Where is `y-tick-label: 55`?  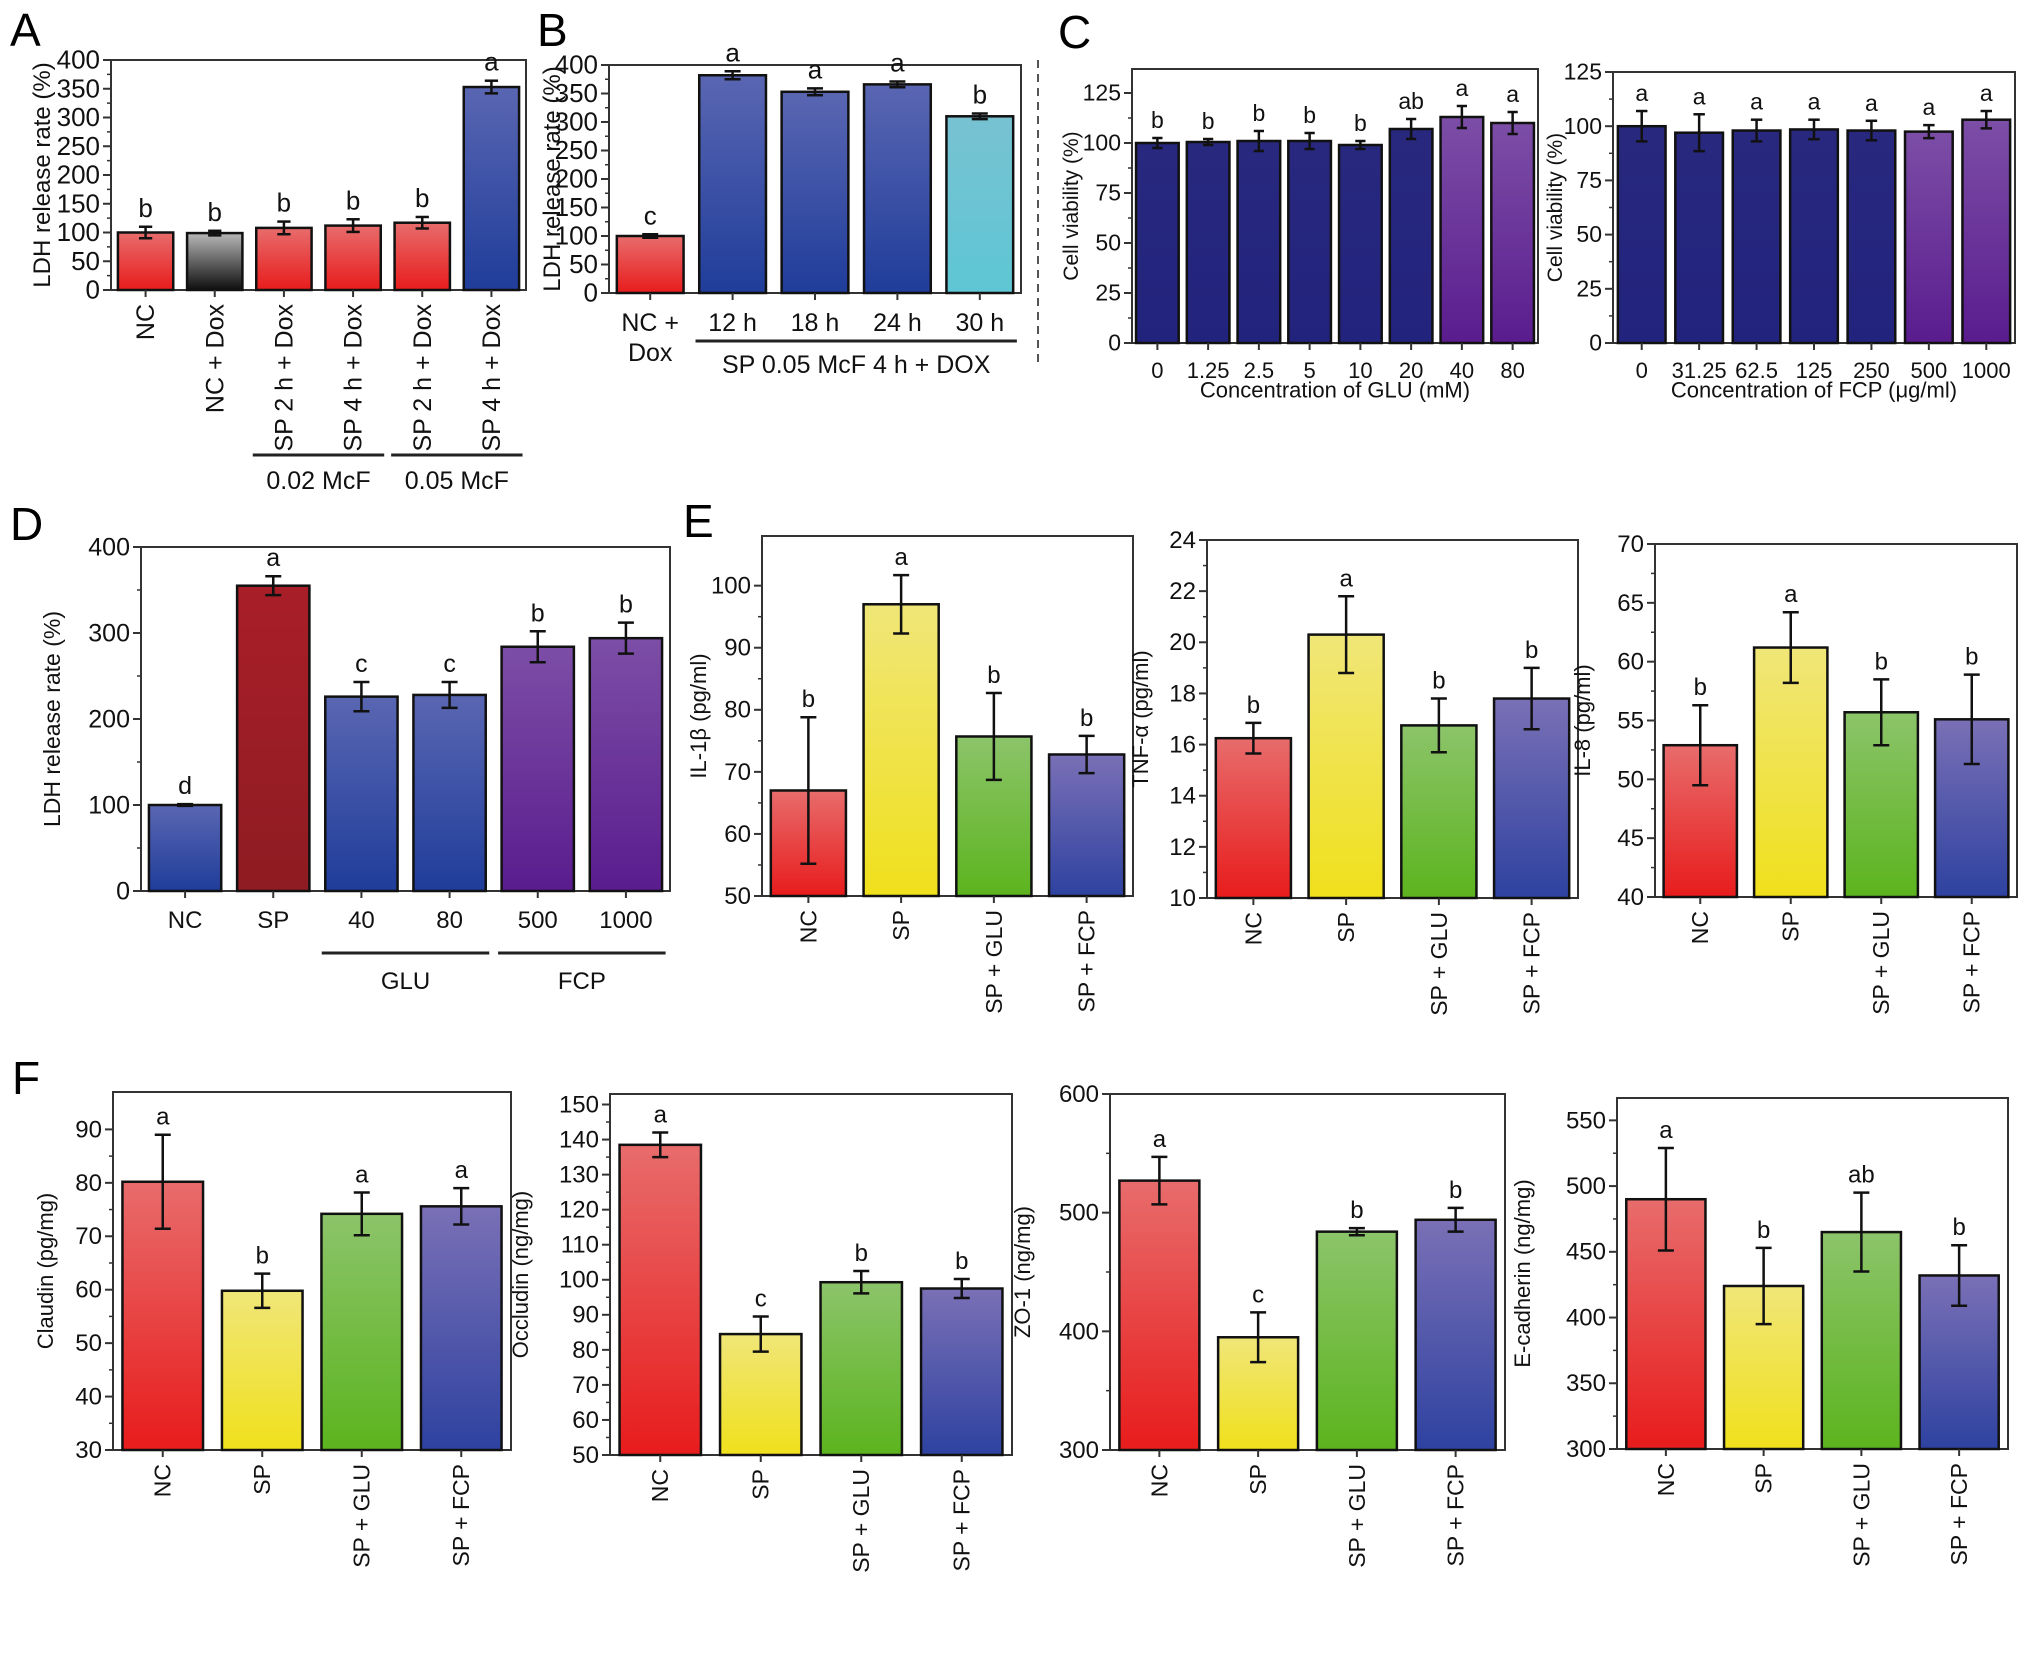 y-tick-label: 55 is located at coordinates (1630, 720).